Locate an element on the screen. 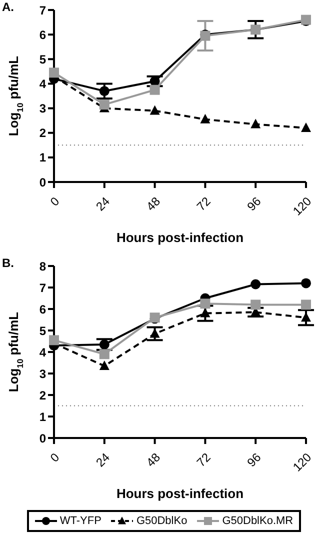 The image size is (328, 544). legend-label: WT-YFP is located at coordinates (81, 521).